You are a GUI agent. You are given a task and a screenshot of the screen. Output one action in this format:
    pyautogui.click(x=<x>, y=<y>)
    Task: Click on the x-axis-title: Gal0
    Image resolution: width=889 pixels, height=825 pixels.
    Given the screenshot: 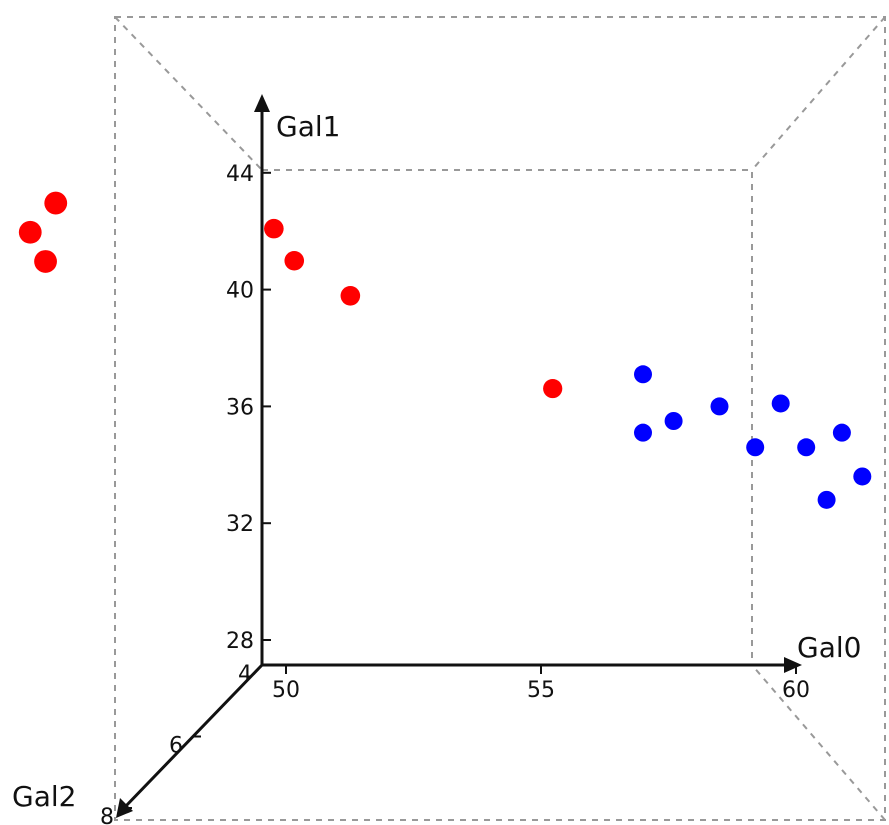 What is the action you would take?
    pyautogui.click(x=829, y=647)
    